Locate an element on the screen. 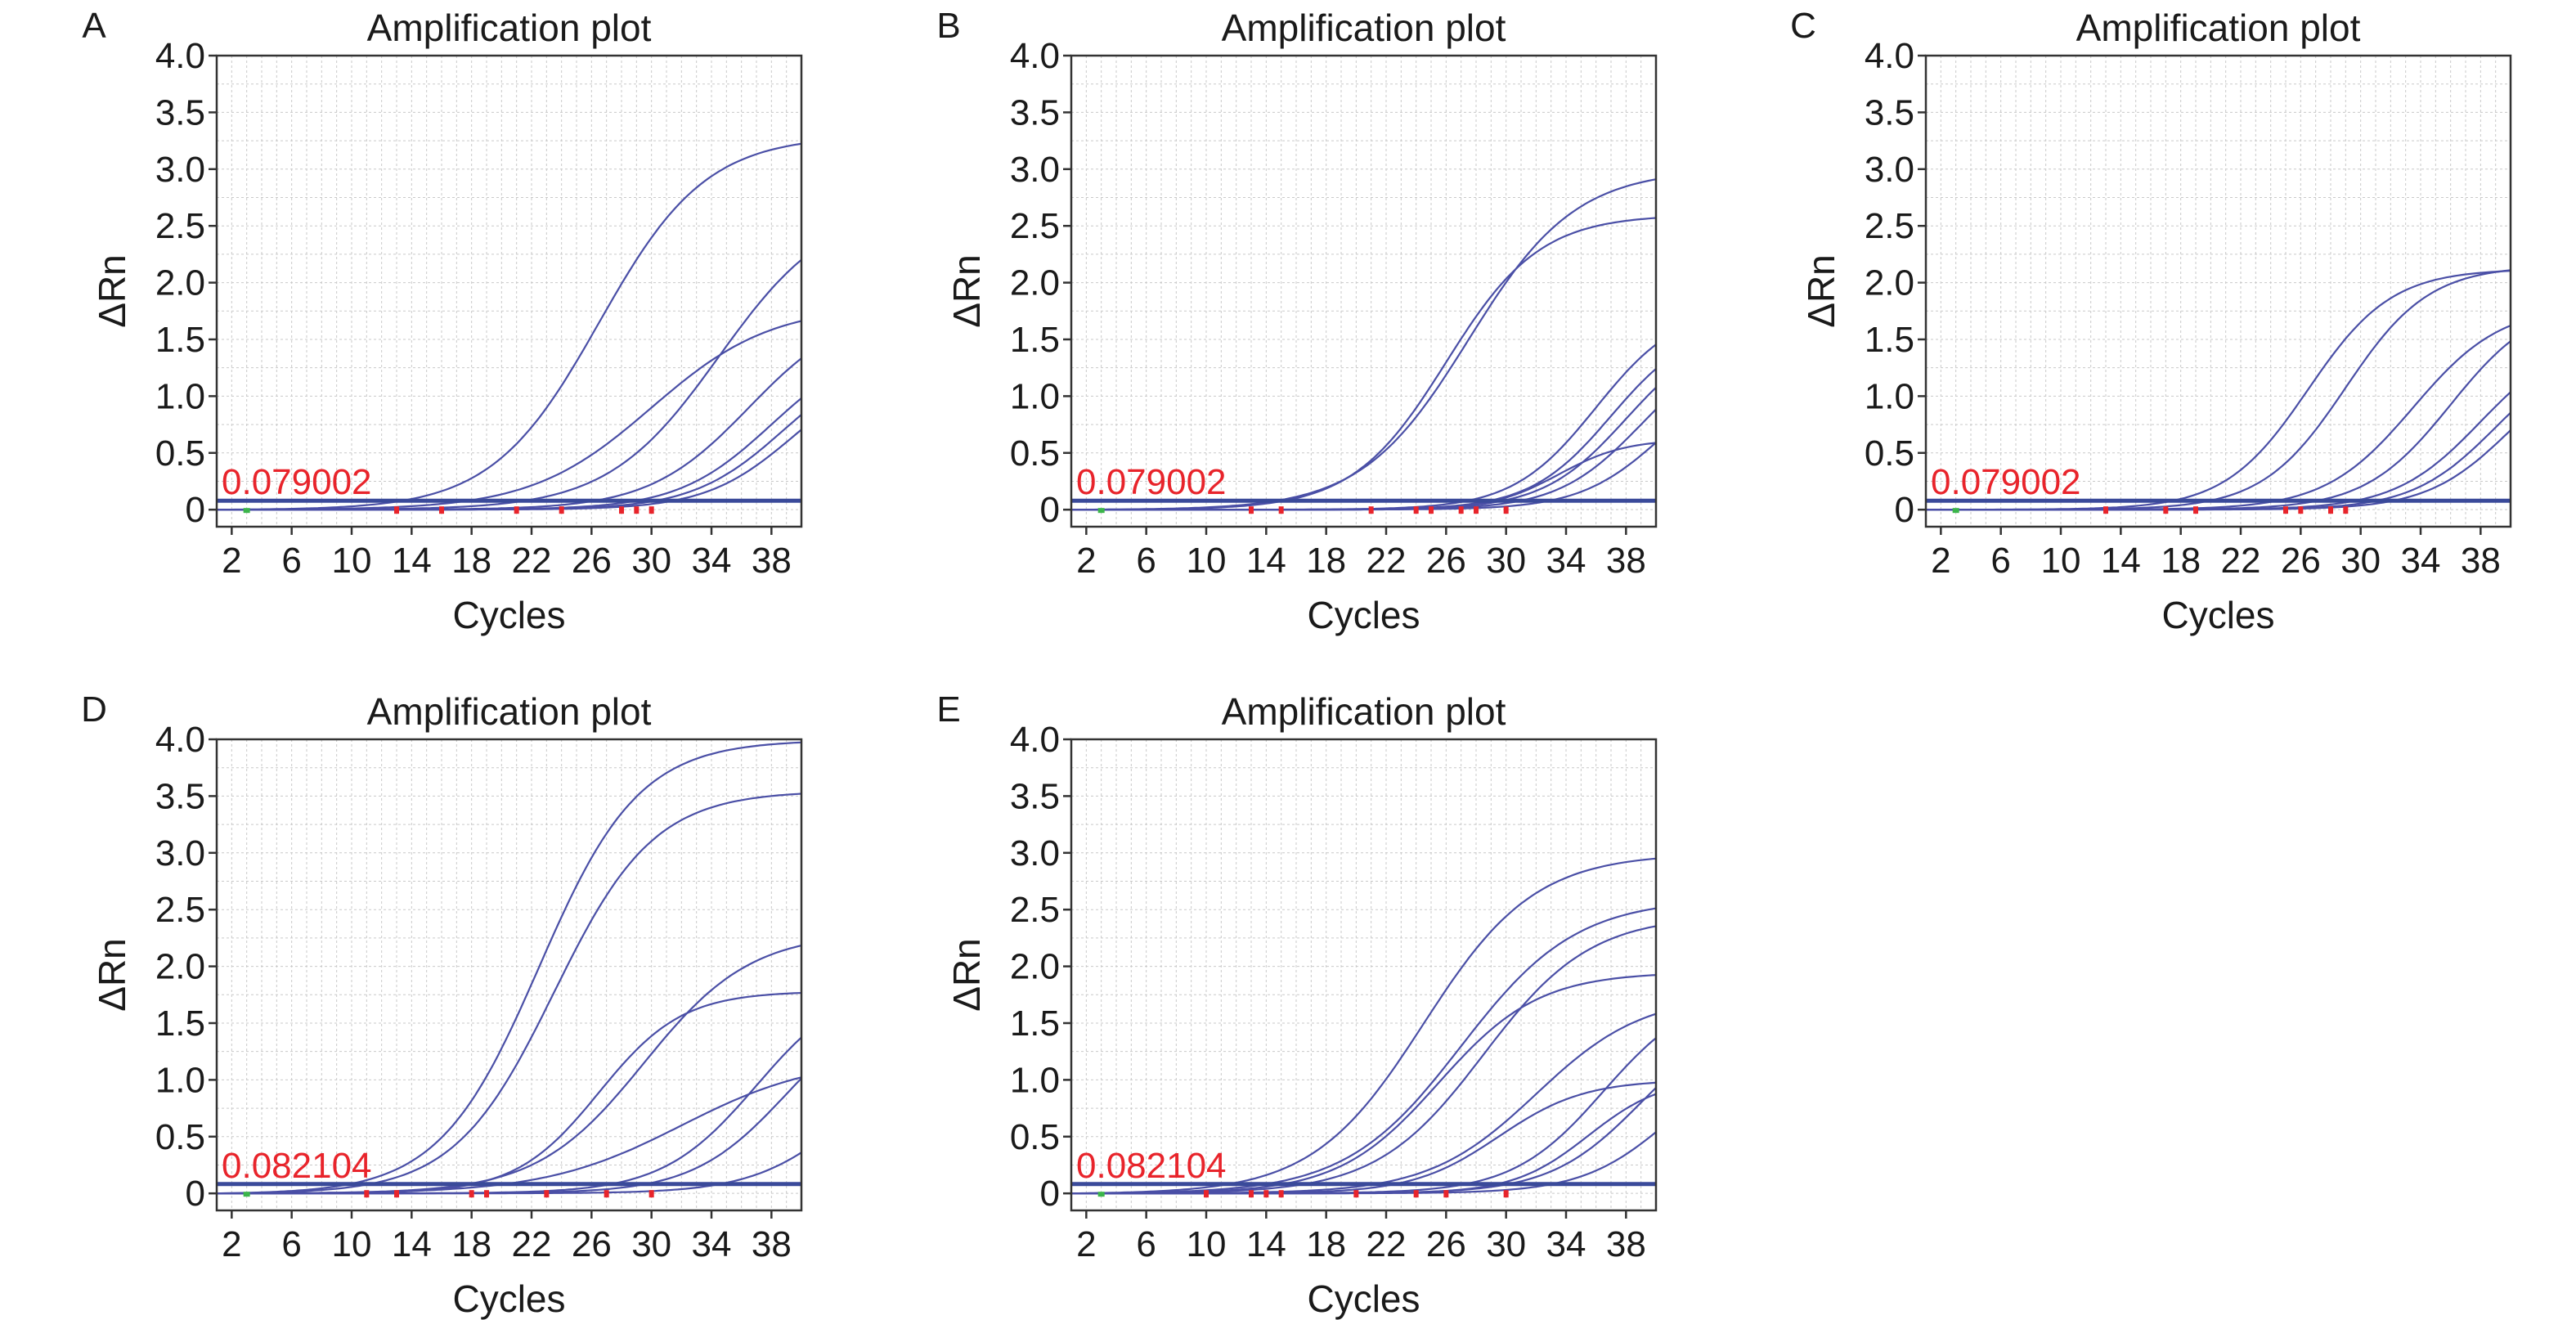 Image resolution: width=2576 pixels, height=1320 pixels. panel-label: D is located at coordinates (94, 709).